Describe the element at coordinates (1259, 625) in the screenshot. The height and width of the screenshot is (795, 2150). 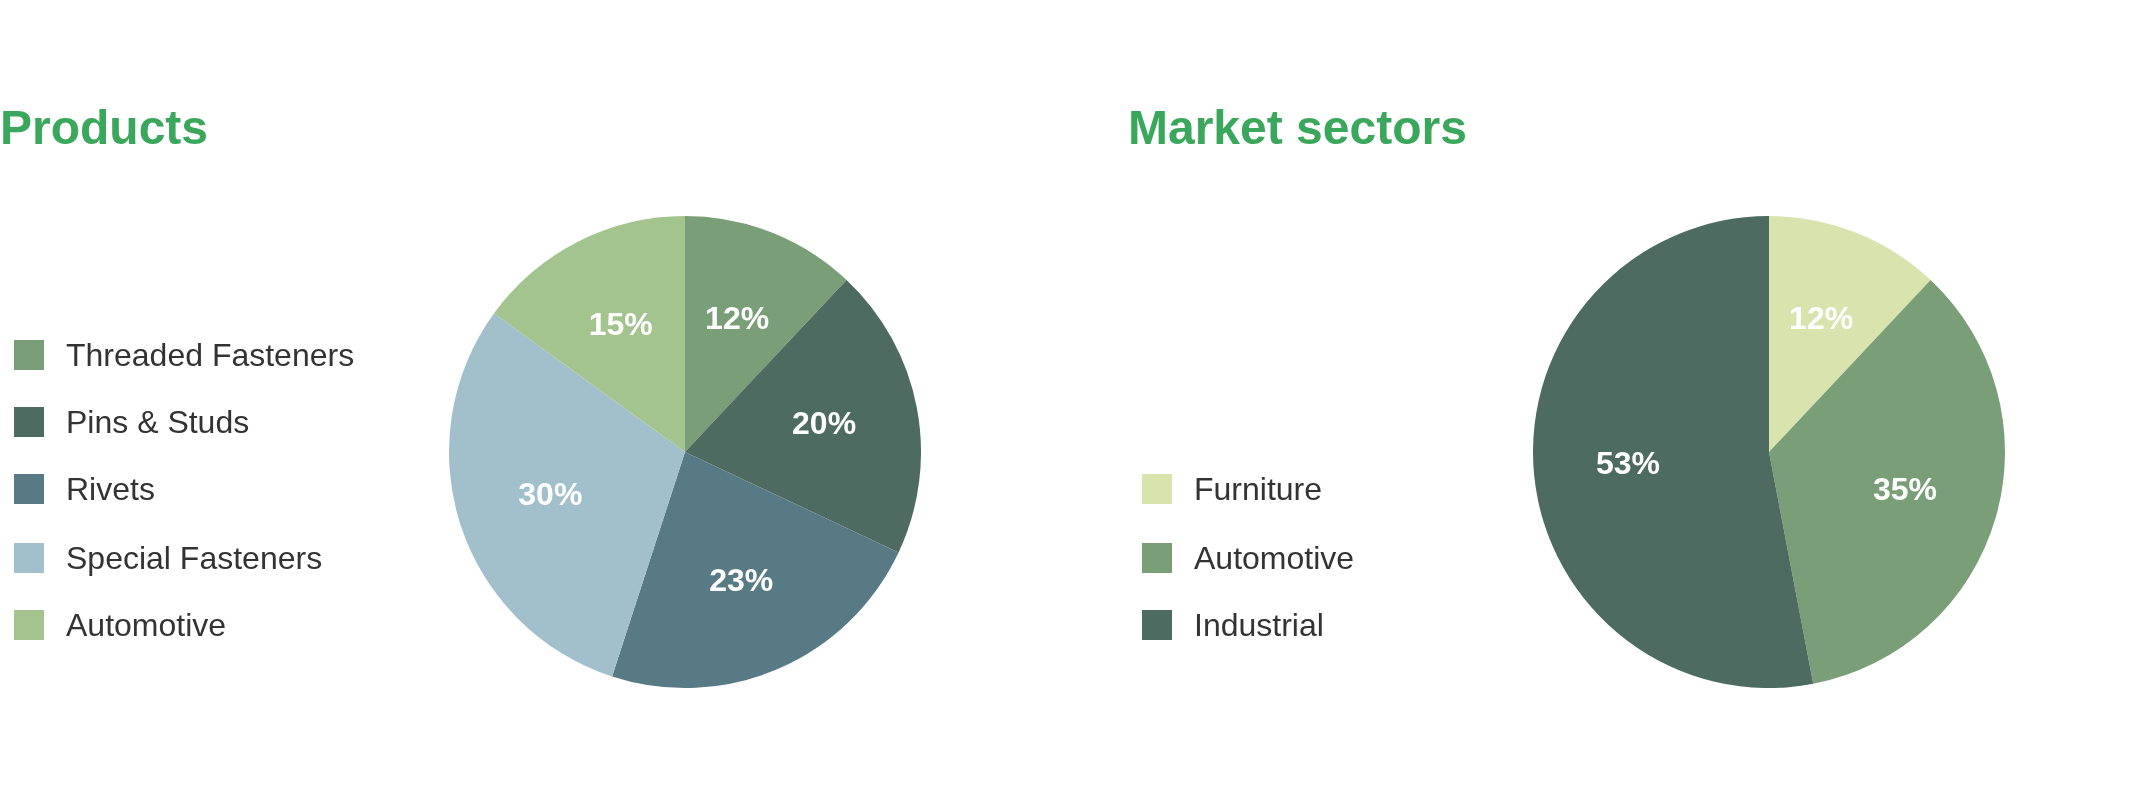
I see `legend-label: Industrial` at that location.